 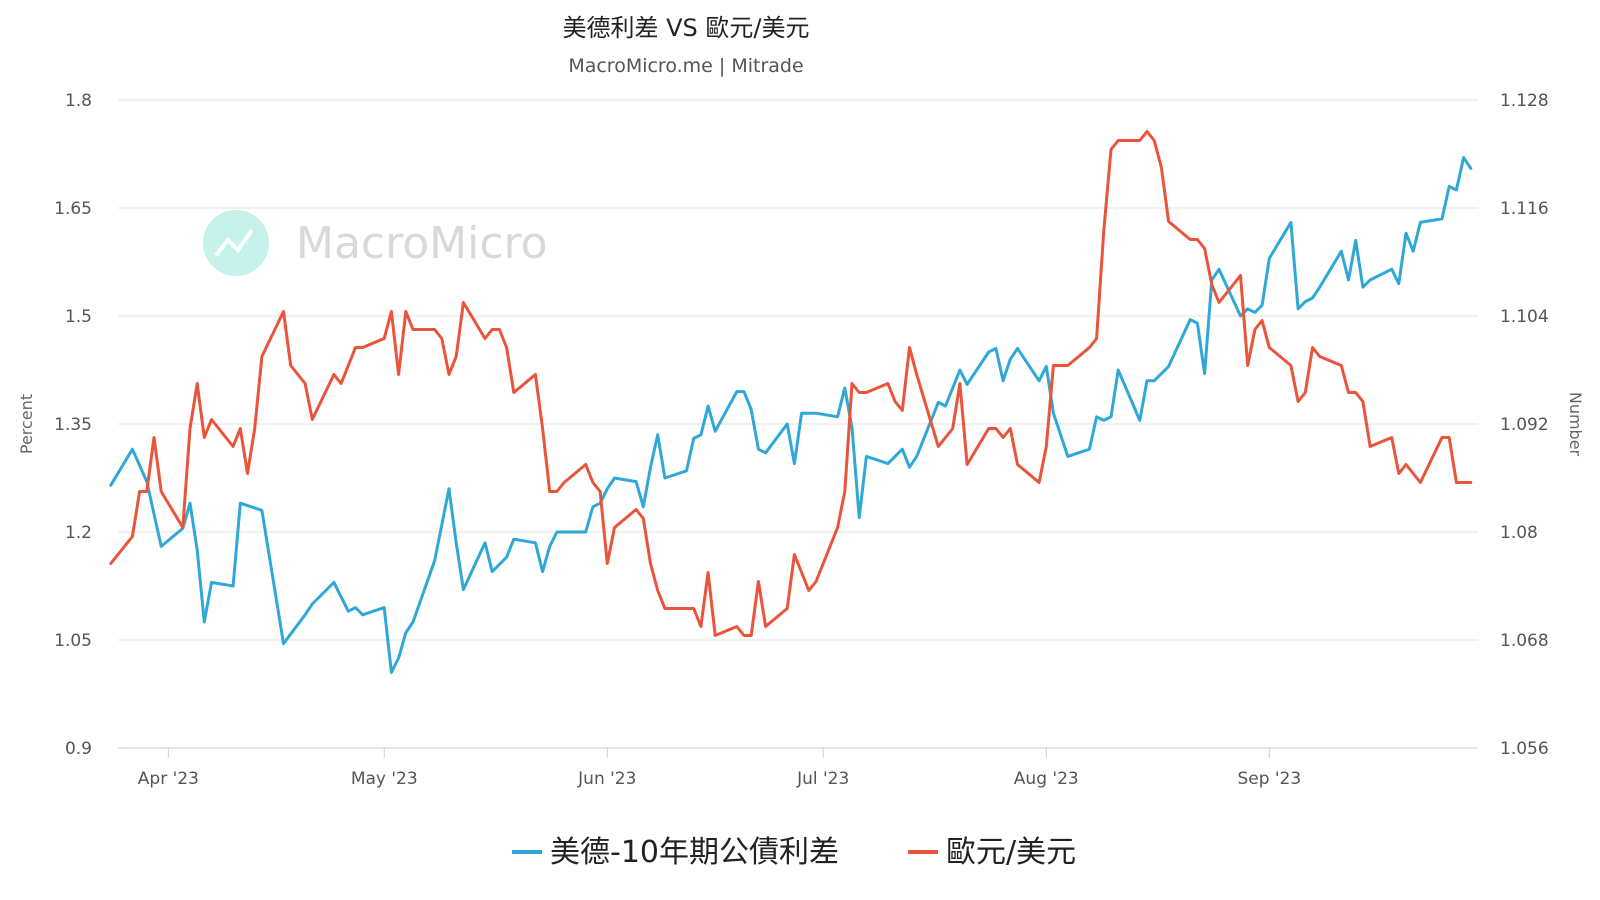 What do you see at coordinates (606, 779) in the screenshot?
I see `x-tick-label: Jun '23` at bounding box center [606, 779].